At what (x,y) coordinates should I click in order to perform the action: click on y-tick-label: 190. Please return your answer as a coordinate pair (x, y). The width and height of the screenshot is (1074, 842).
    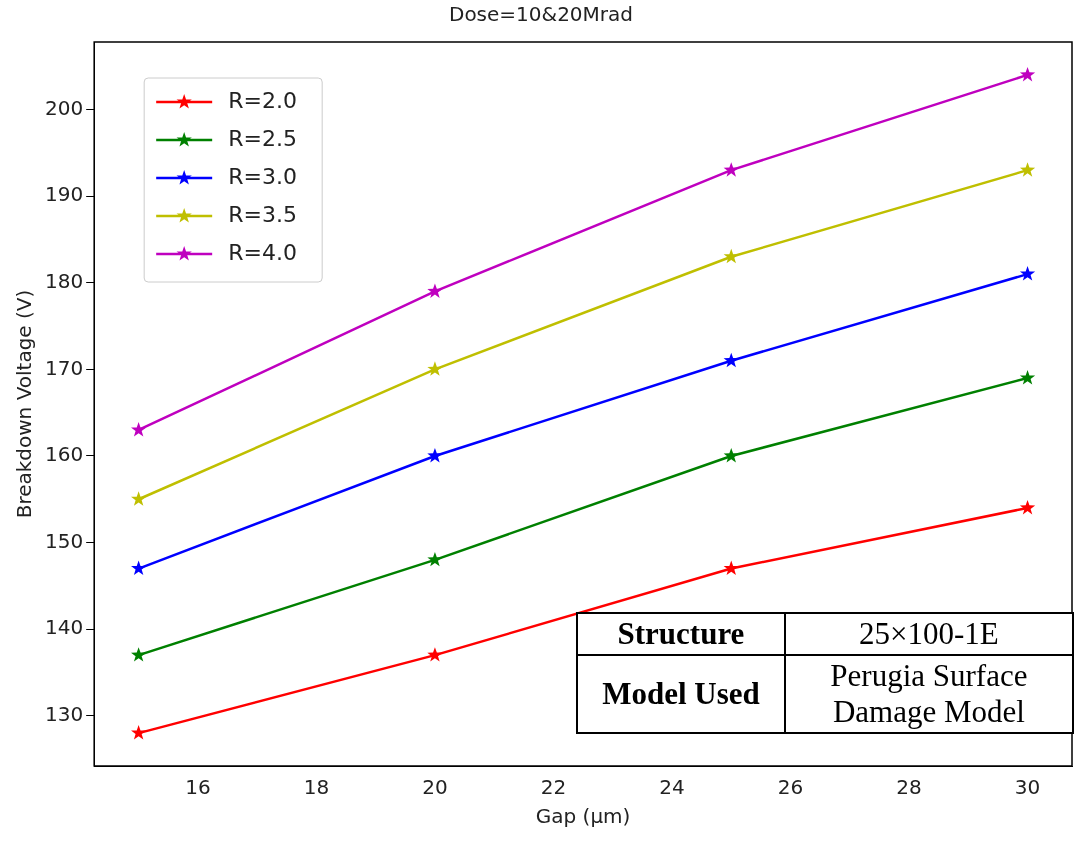
    Looking at the image, I should click on (64, 194).